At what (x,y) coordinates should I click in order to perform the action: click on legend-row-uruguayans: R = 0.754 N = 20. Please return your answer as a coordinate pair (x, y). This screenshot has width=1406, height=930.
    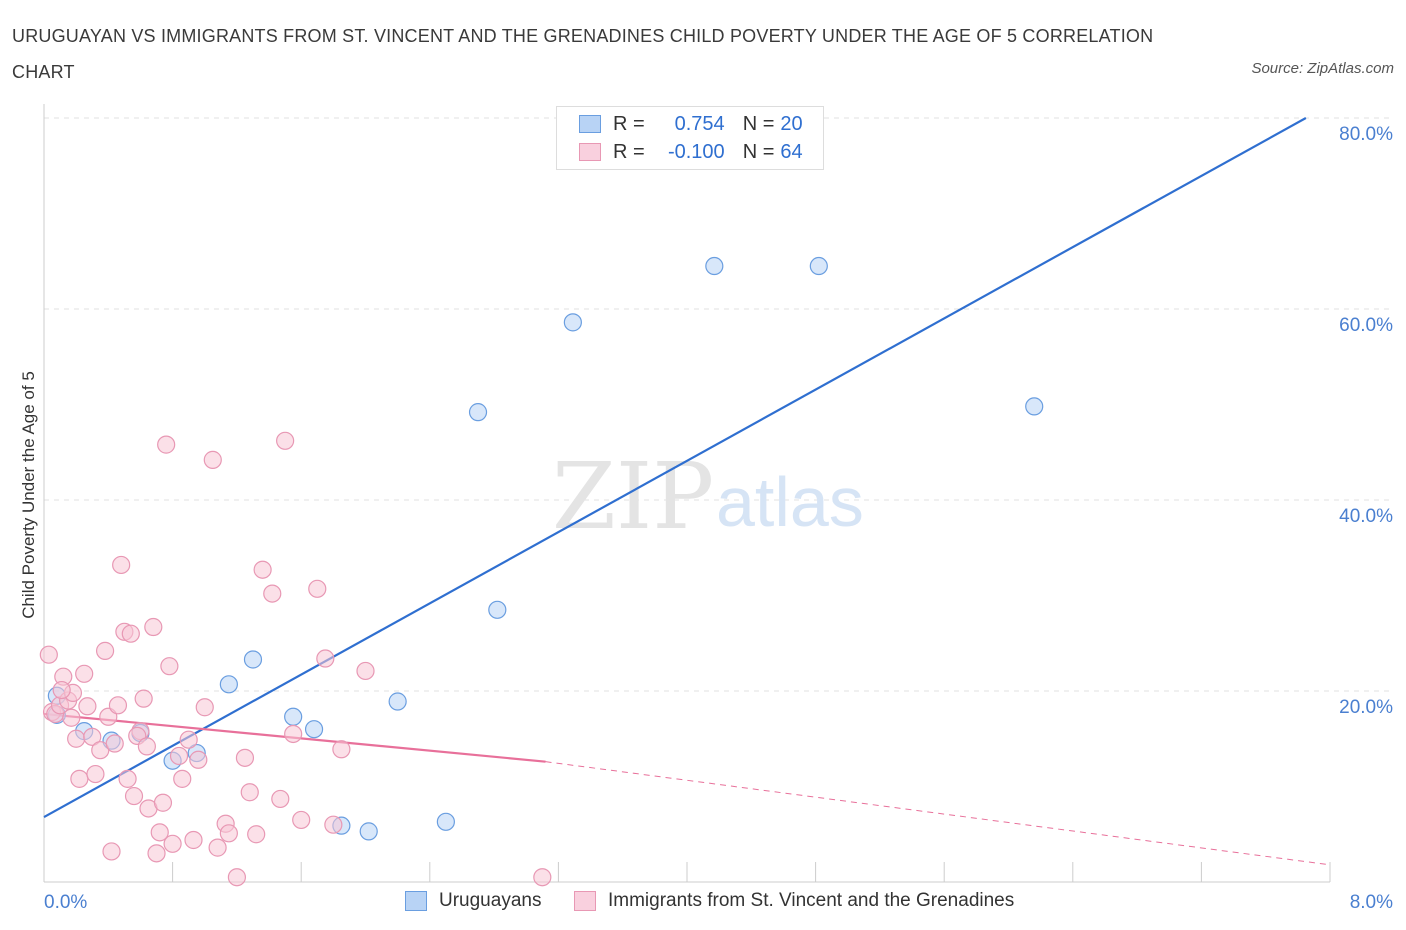
    Looking at the image, I should click on (691, 124).